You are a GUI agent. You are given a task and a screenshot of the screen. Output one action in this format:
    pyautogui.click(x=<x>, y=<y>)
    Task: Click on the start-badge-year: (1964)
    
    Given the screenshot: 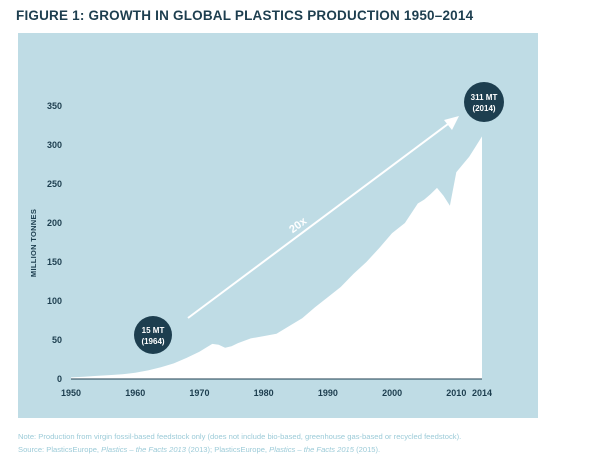 What is the action you would take?
    pyautogui.click(x=152, y=341)
    